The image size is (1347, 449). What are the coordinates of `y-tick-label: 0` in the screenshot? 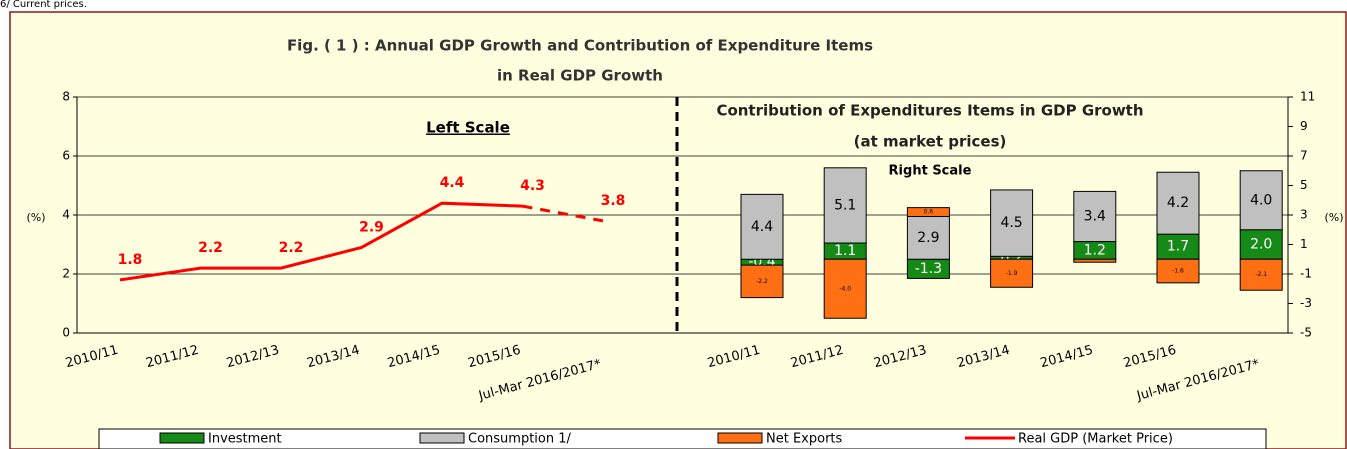 It's located at (66, 333).